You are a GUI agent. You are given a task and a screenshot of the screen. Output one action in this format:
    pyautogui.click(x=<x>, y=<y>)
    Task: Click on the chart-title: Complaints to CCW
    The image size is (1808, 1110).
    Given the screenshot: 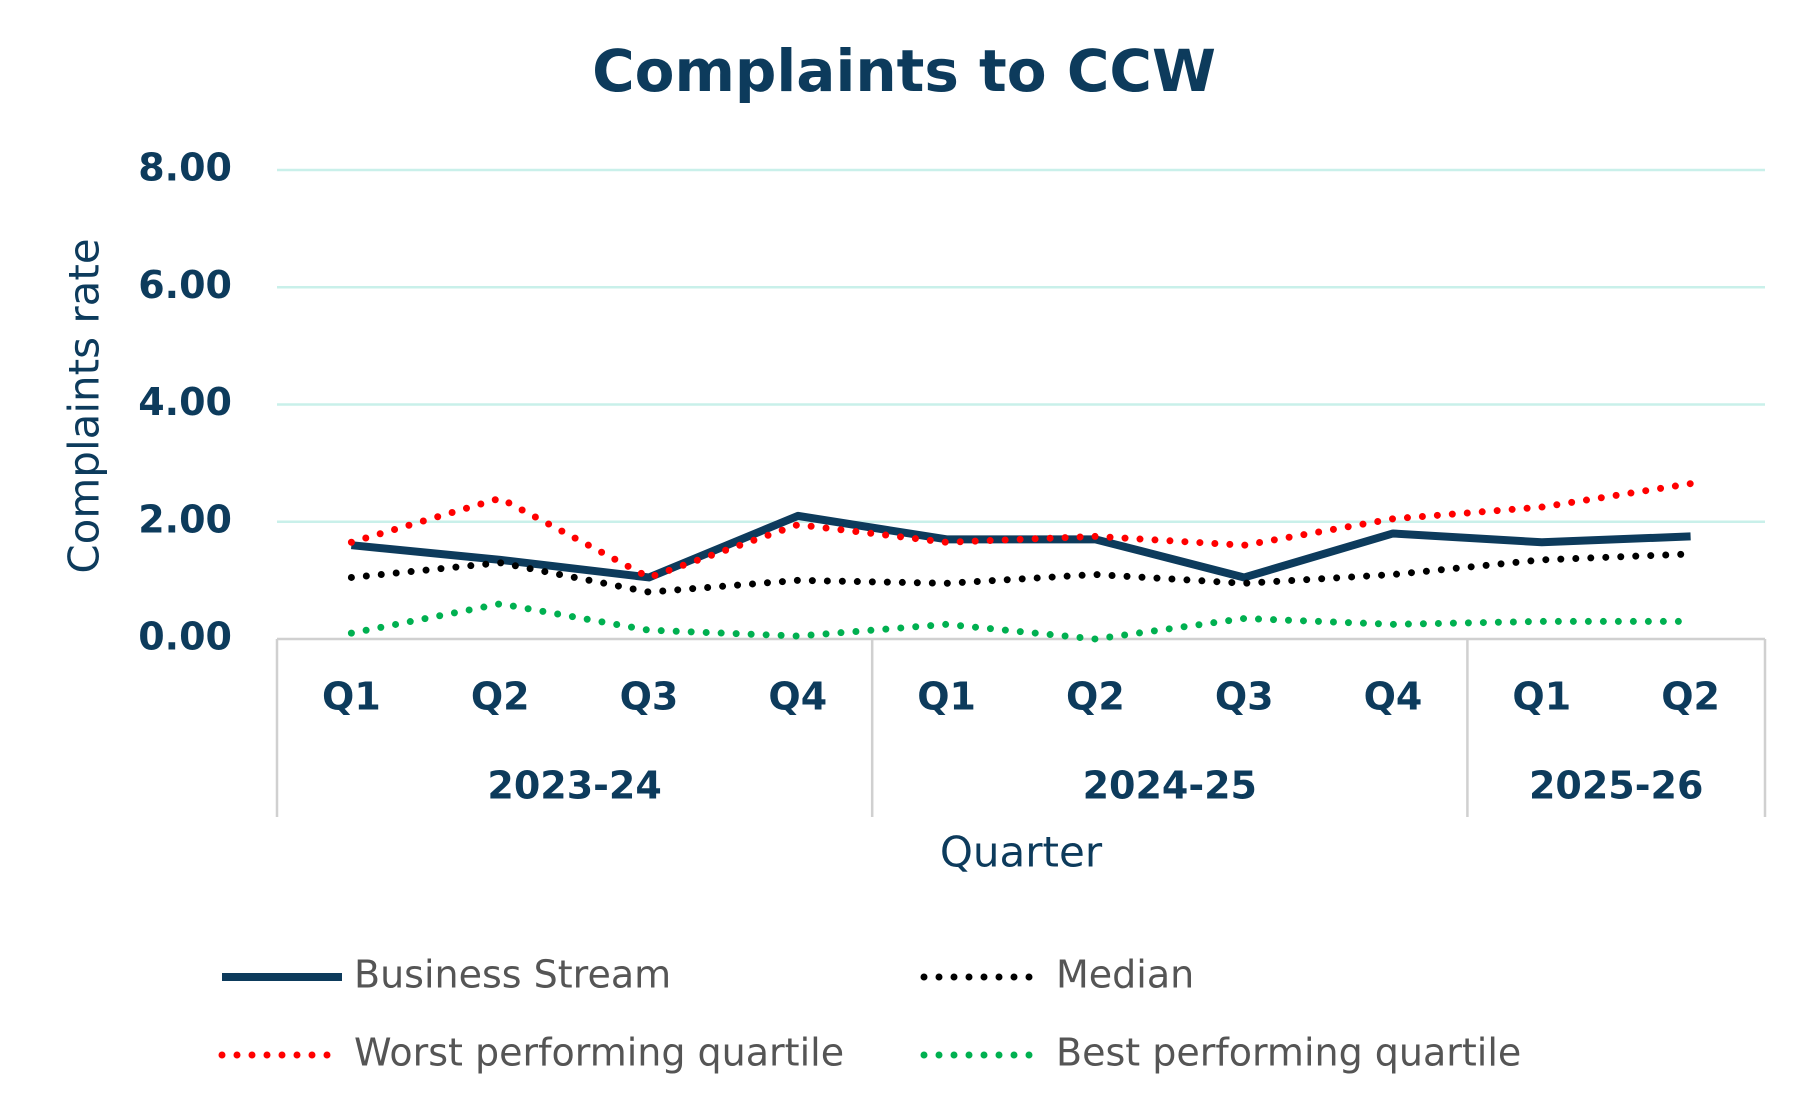 What is the action you would take?
    pyautogui.click(x=904, y=71)
    